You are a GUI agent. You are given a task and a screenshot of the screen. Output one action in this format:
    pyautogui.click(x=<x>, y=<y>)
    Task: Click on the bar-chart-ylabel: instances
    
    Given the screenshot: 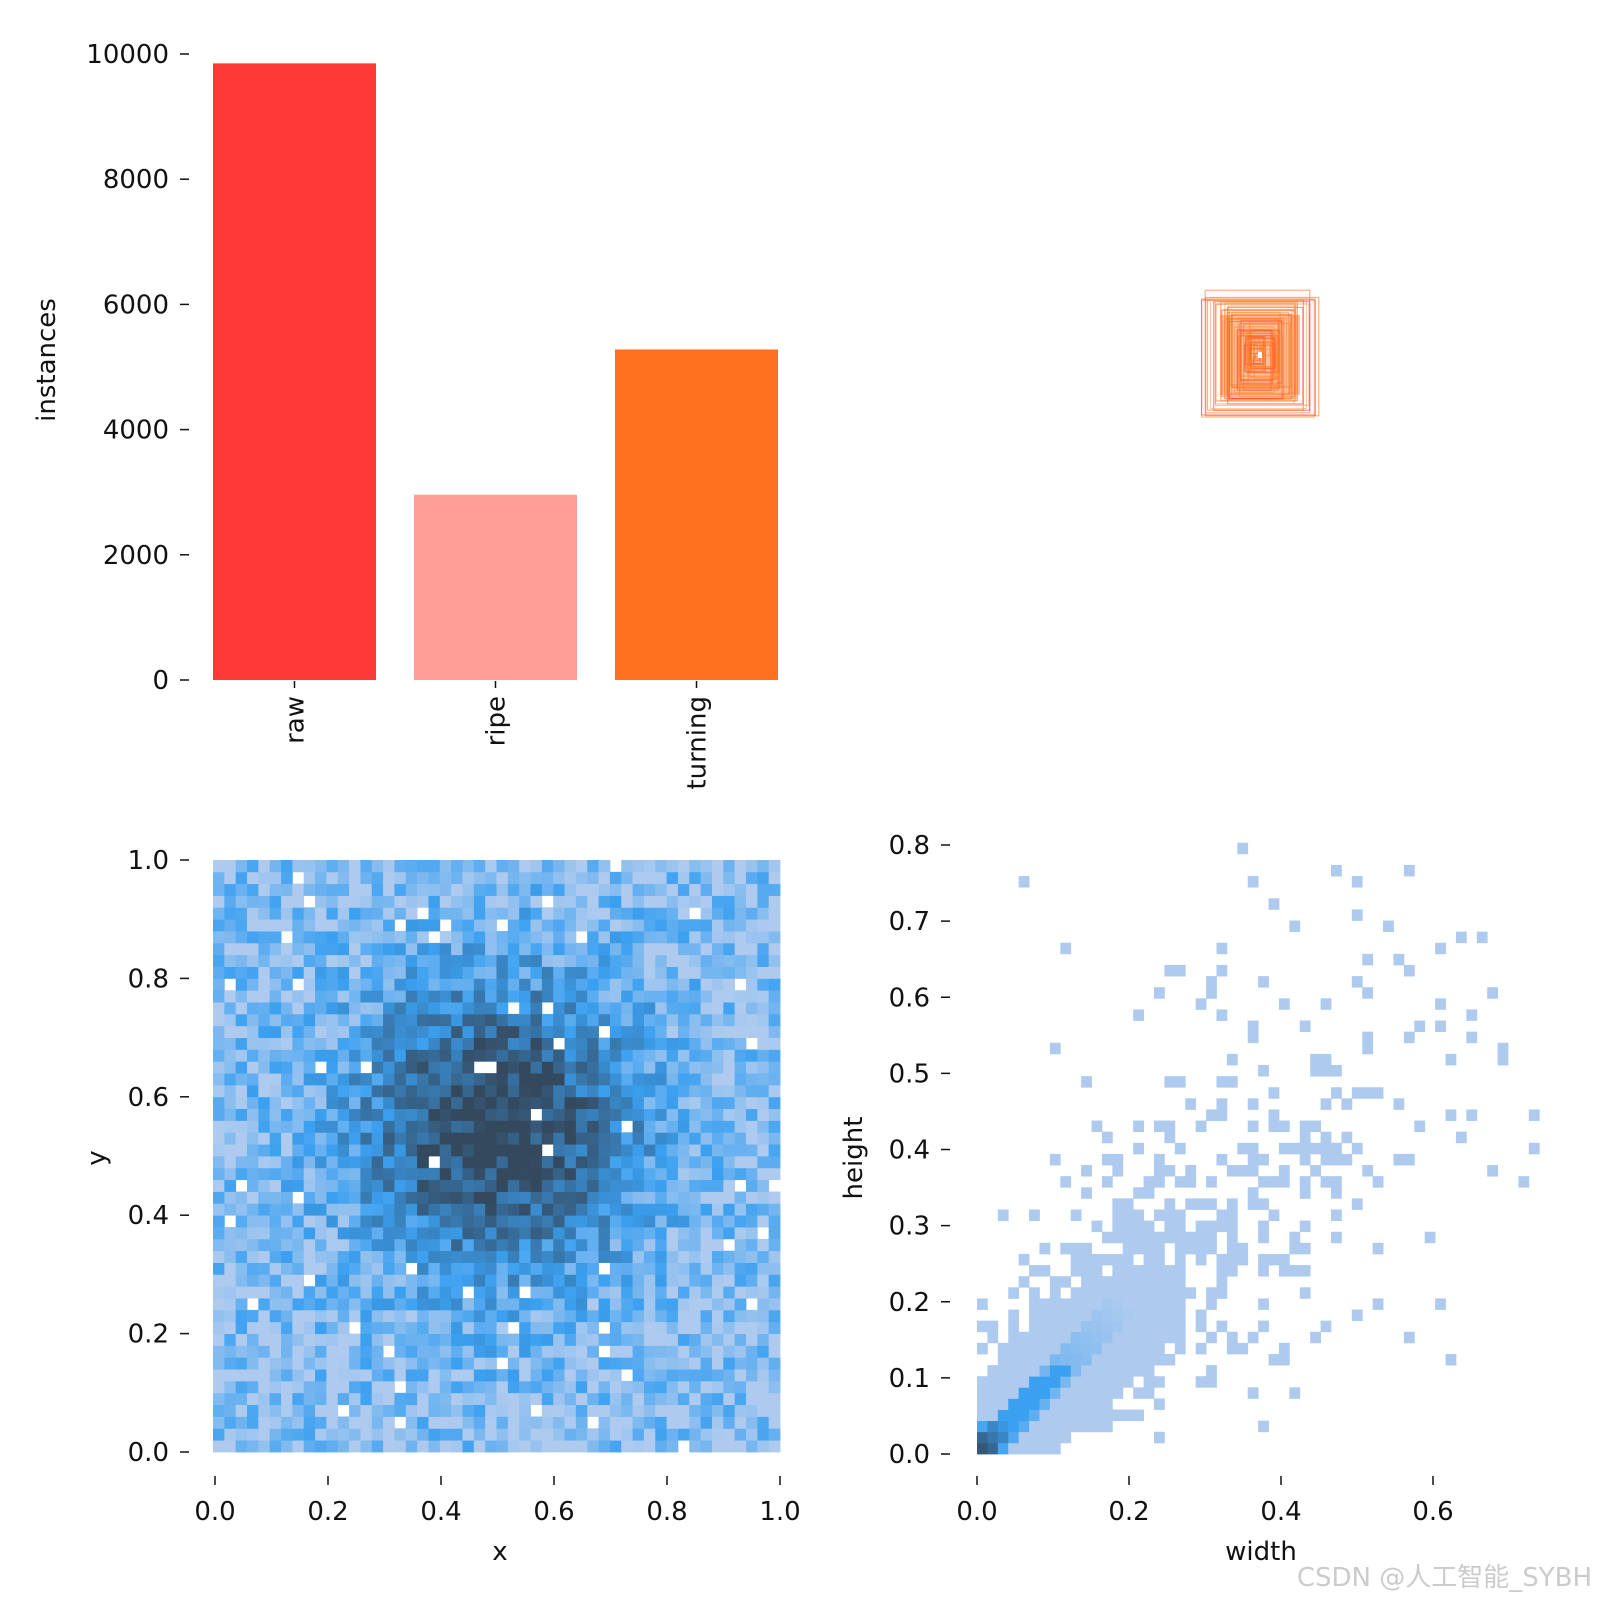 What is the action you would take?
    pyautogui.click(x=47, y=360)
    